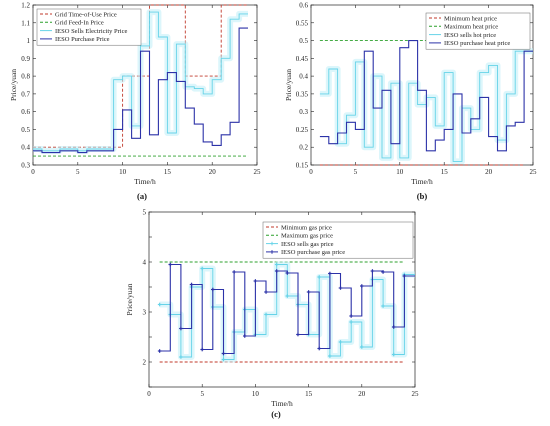  Describe the element at coordinates (142, 196) in the screenshot. I see `panel-label: (a)` at that location.